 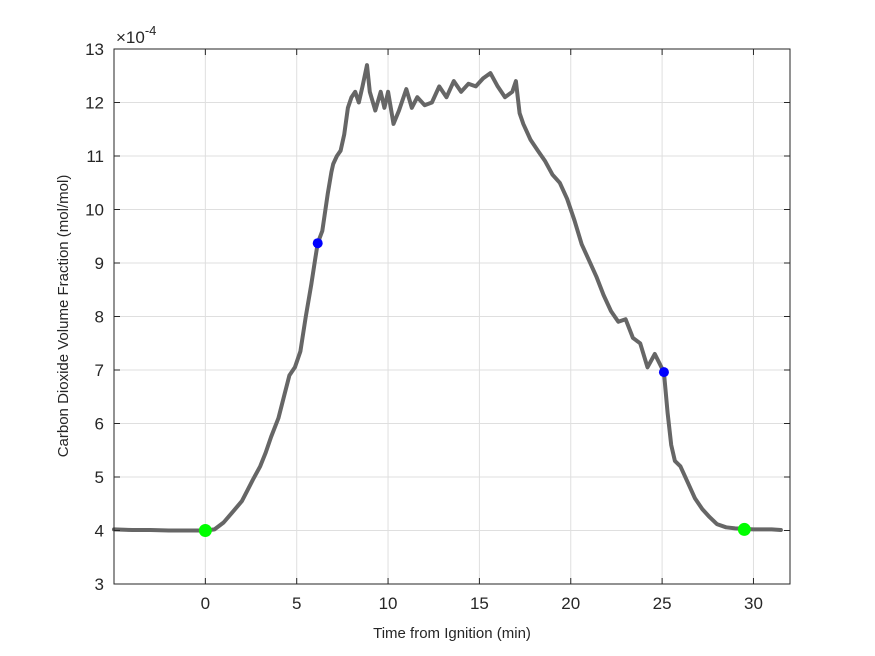 I want to click on x-tick-label: 20, so click(x=570, y=603).